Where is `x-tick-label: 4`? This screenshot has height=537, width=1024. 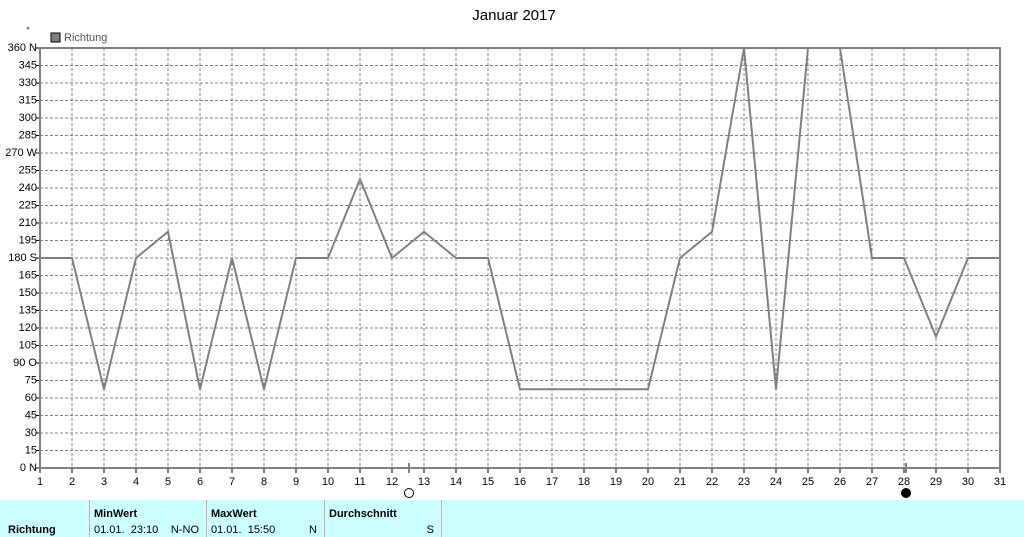
x-tick-label: 4 is located at coordinates (136, 482).